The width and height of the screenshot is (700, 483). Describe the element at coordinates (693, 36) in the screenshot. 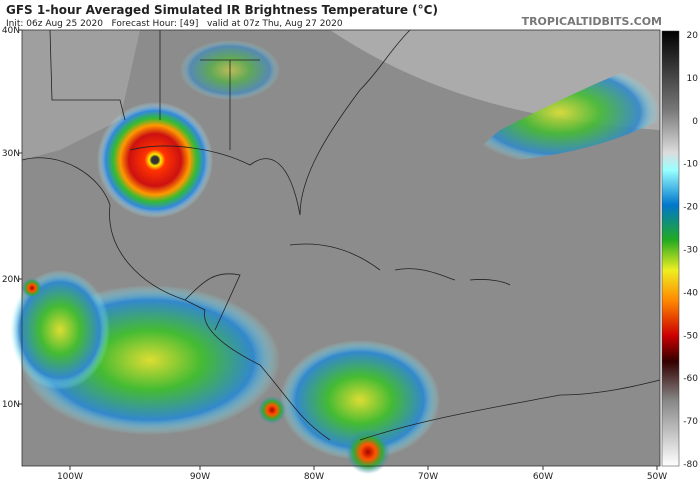

I see `colorbar-label: 20` at that location.